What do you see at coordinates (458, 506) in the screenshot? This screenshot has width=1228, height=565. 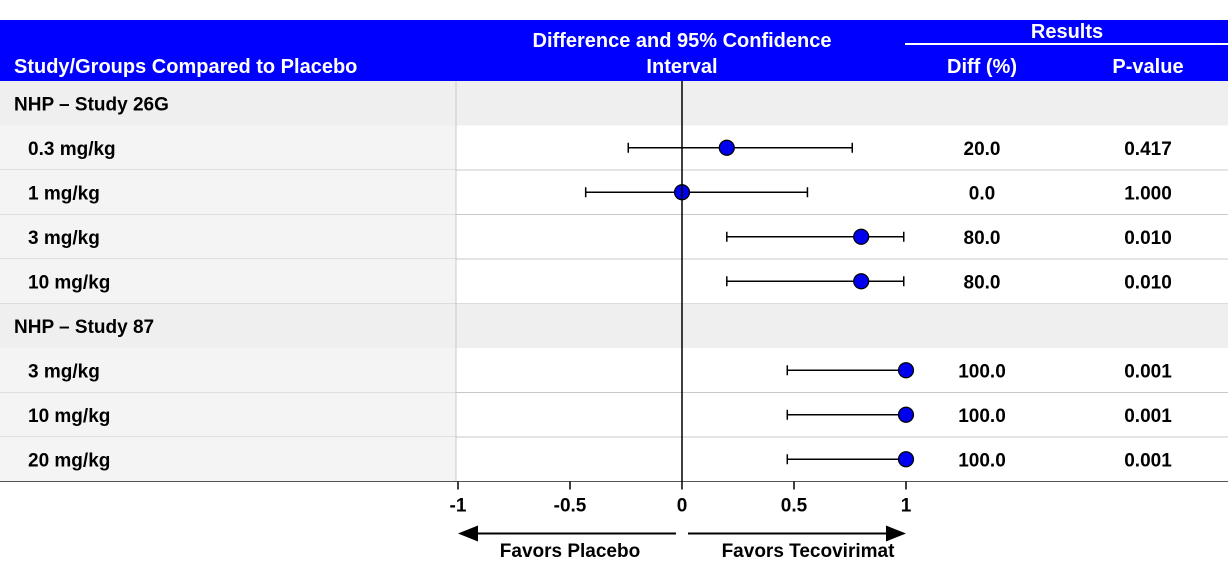 I see `x-tick-label: -1` at bounding box center [458, 506].